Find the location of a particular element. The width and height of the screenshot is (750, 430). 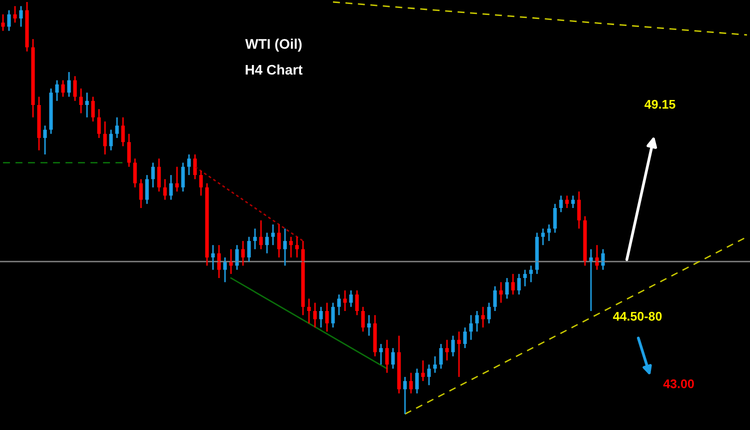

text: WTI (Oil) is located at coordinates (273, 45).